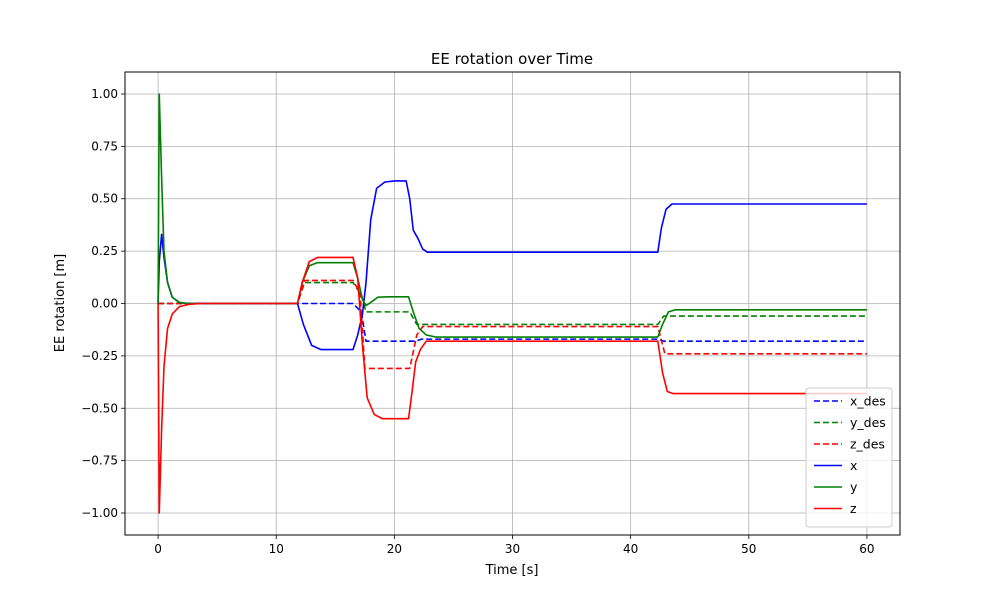 This screenshot has height=600, width=1000. I want to click on x-tick-label: 0, so click(158, 549).